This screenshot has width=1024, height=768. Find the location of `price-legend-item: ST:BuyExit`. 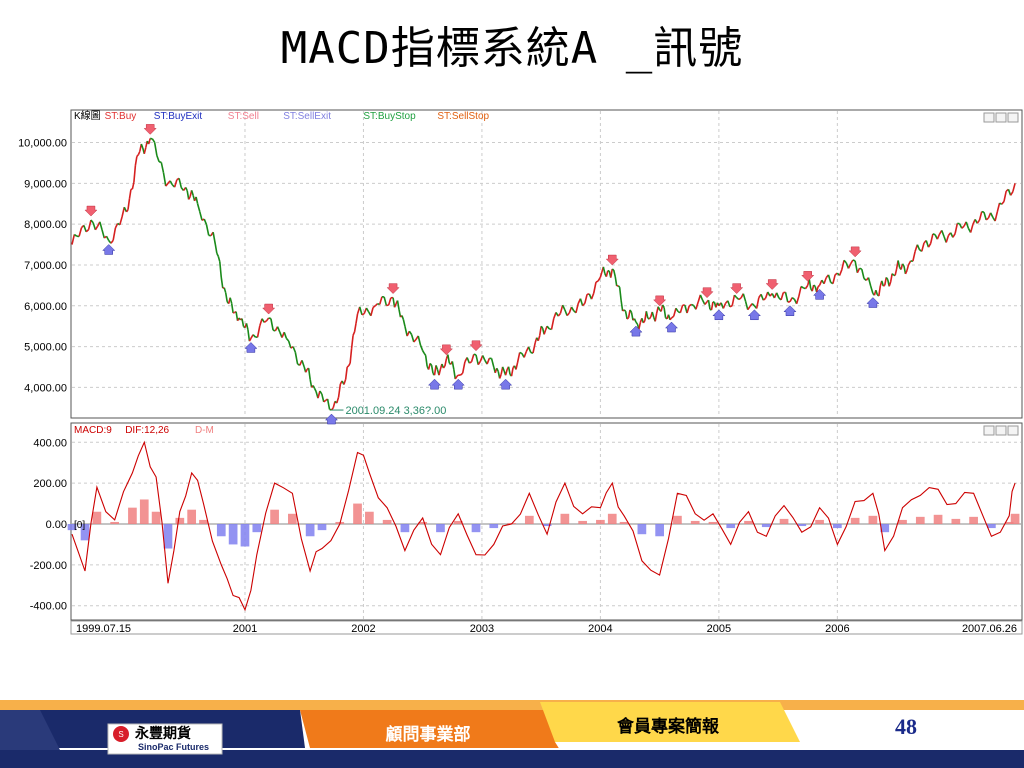

price-legend-item: ST:BuyExit is located at coordinates (178, 116).